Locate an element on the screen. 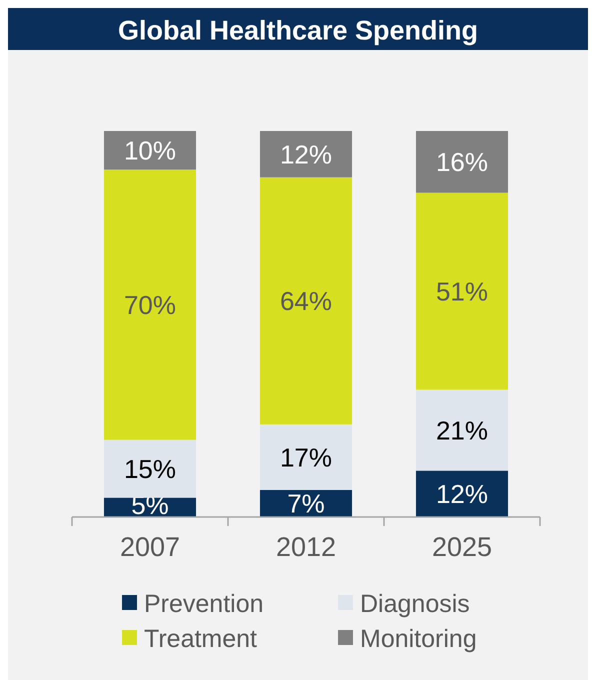 The width and height of the screenshot is (596, 680). data-label: 21% is located at coordinates (462, 430).